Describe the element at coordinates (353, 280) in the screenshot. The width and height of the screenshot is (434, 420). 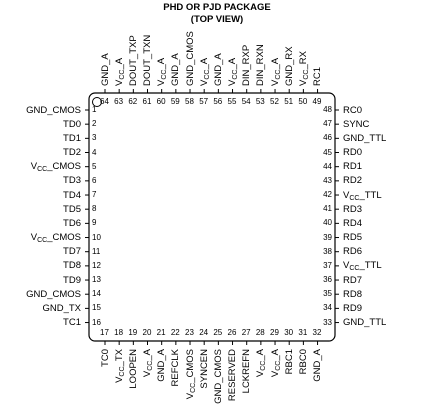
I see `pin-label-right-36: RD7` at that location.